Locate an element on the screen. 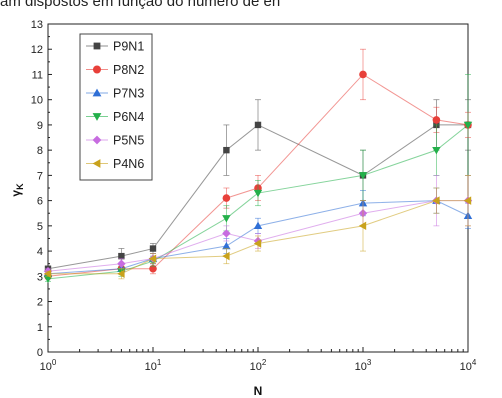 The width and height of the screenshot is (502, 398). y-tick-label: 2 is located at coordinates (40, 303).